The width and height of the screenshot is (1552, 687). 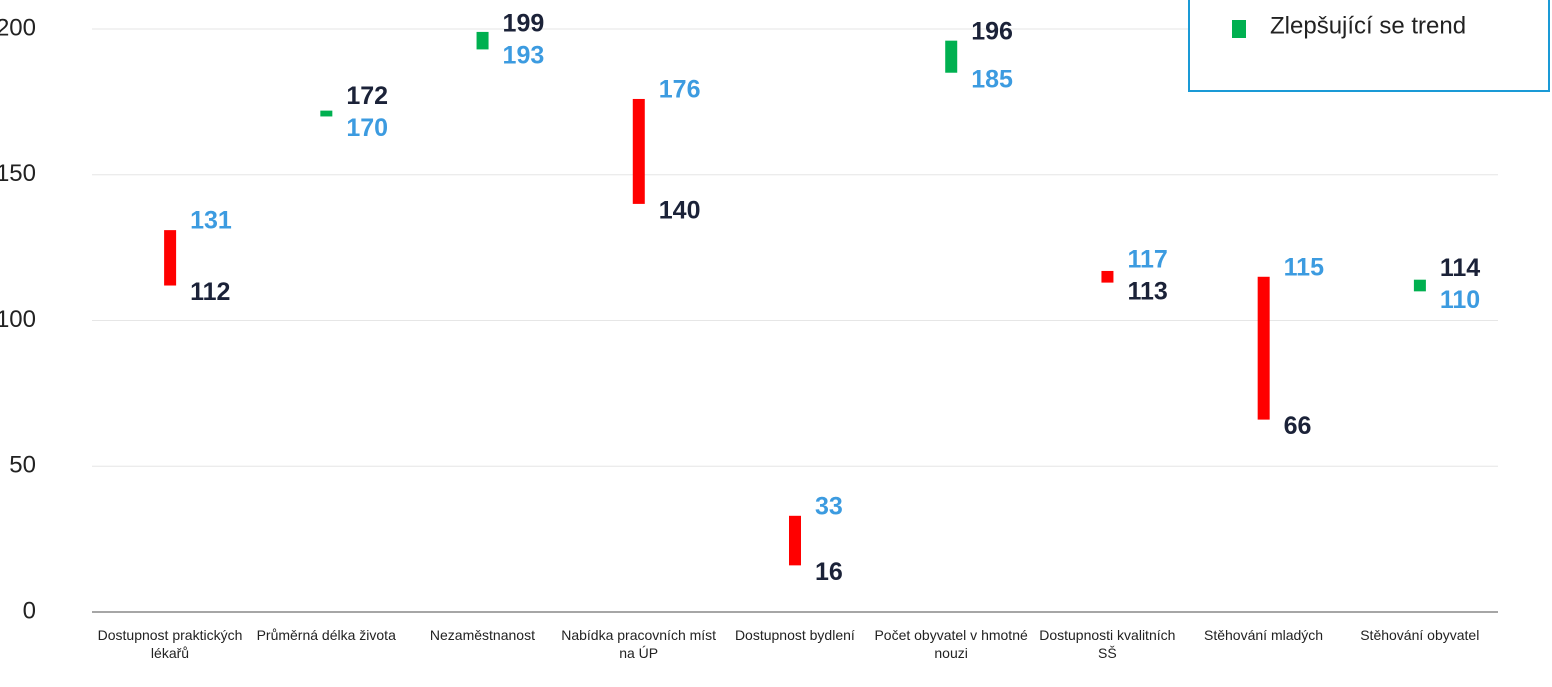 What do you see at coordinates (1420, 635) in the screenshot?
I see `x-tick-label: Stěhování obyvatel` at bounding box center [1420, 635].